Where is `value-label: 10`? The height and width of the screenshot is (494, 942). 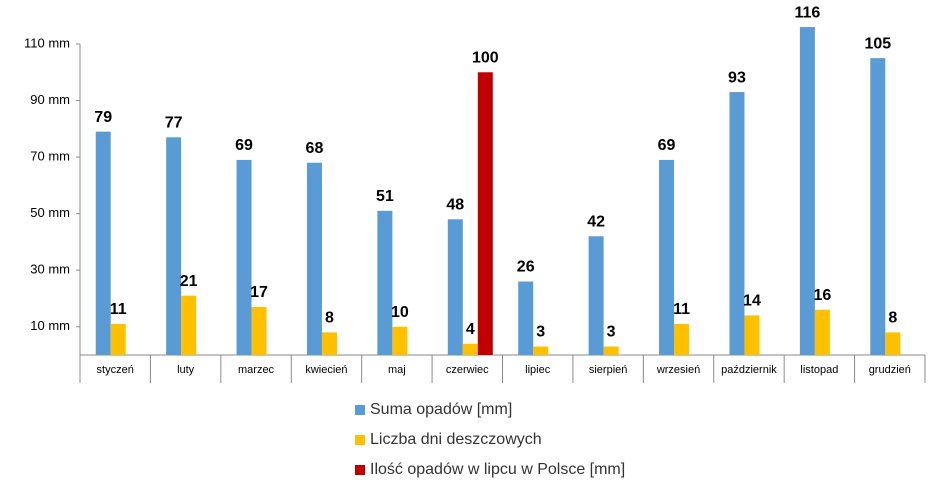
value-label: 10 is located at coordinates (400, 312).